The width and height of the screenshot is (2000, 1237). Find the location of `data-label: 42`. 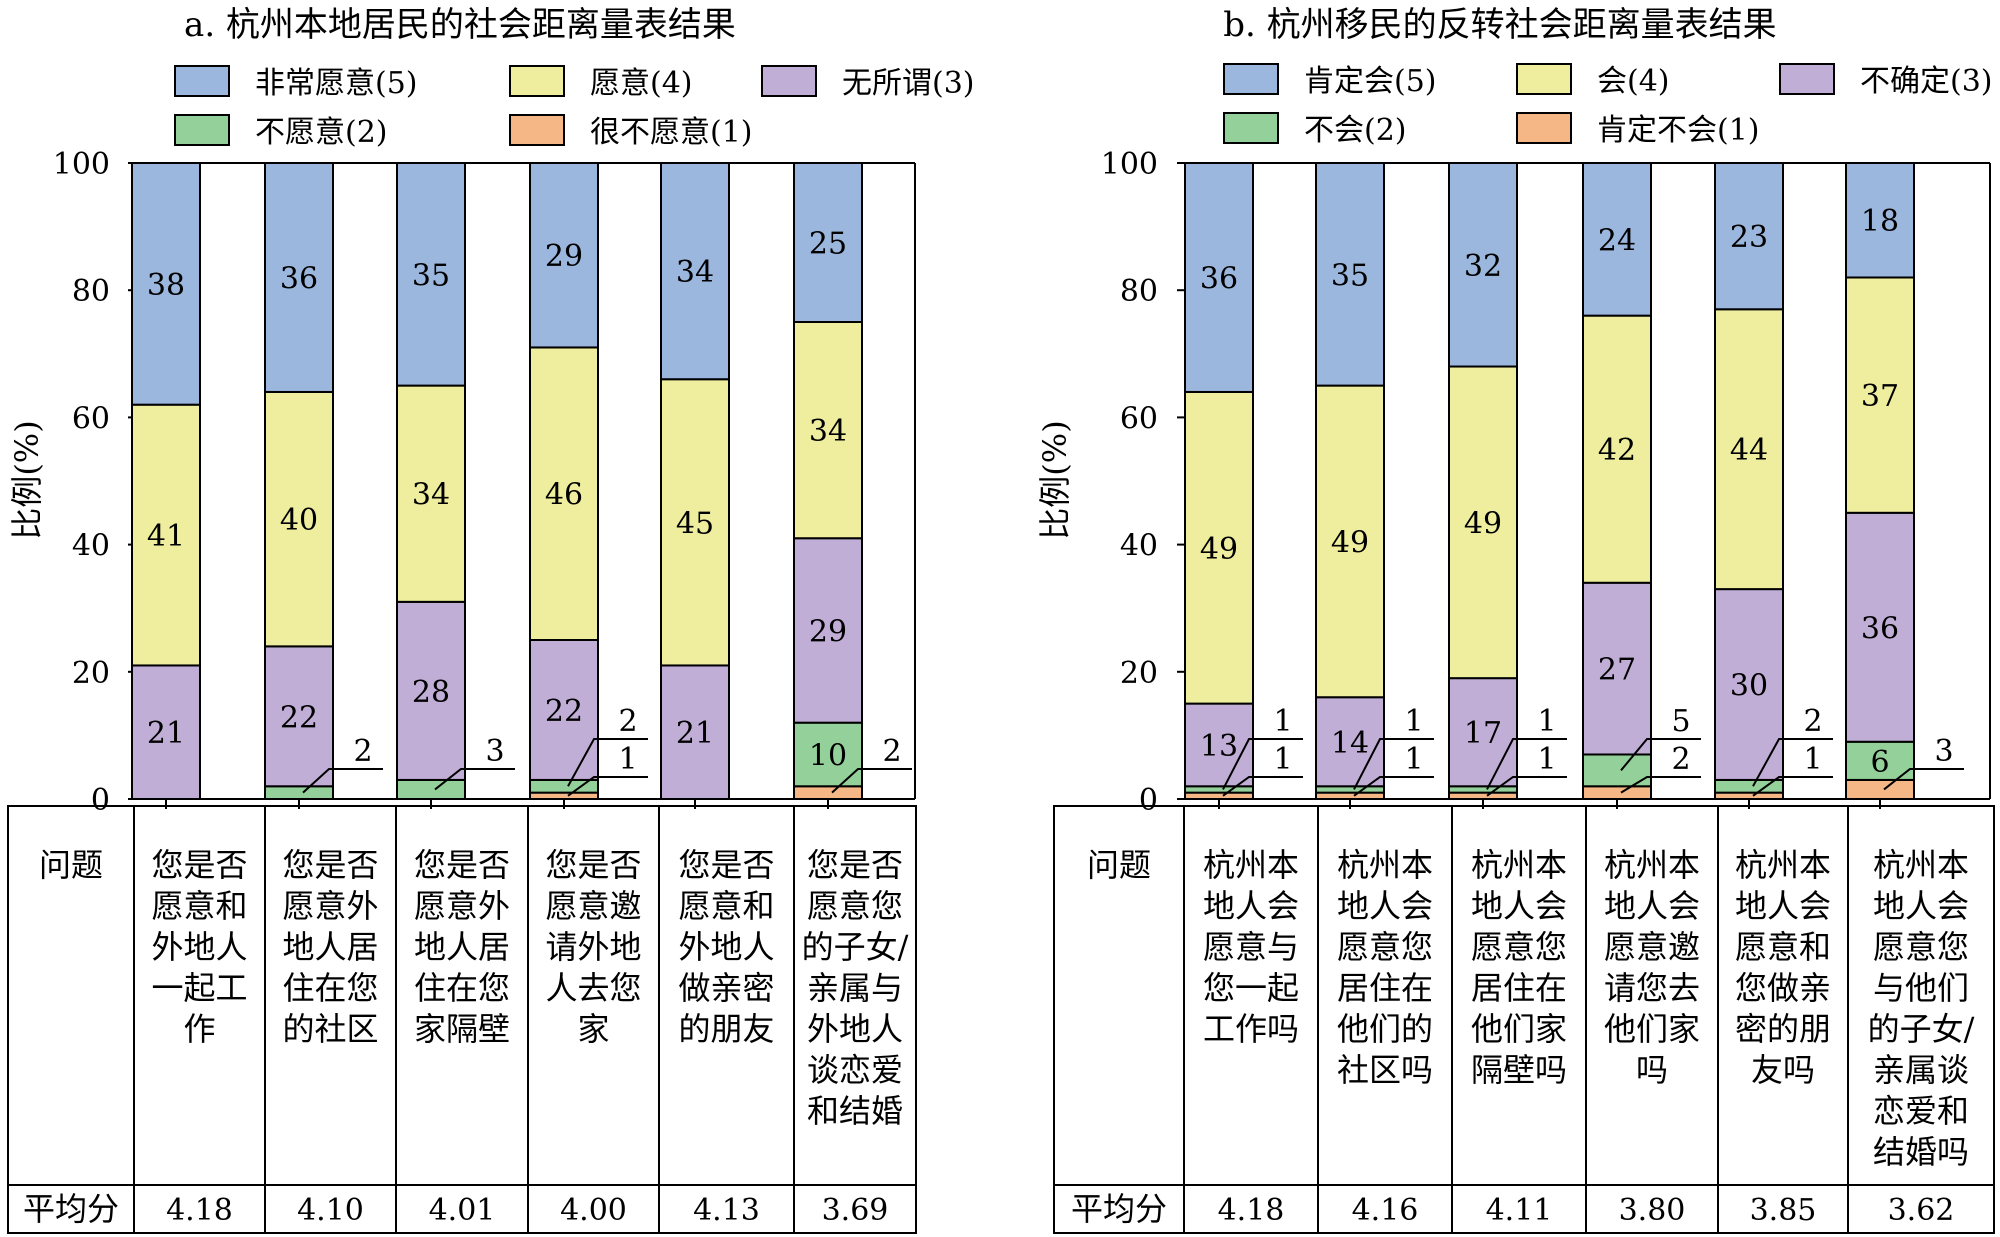

data-label: 42 is located at coordinates (1617, 450).